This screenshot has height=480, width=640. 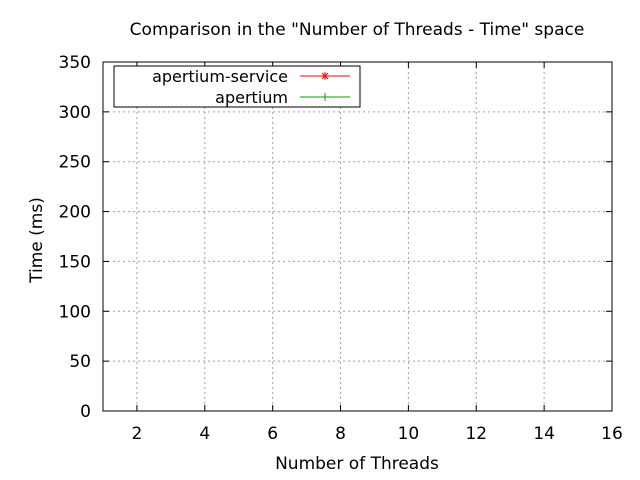 I want to click on legend-marker-asterisk-icon, so click(x=325, y=76).